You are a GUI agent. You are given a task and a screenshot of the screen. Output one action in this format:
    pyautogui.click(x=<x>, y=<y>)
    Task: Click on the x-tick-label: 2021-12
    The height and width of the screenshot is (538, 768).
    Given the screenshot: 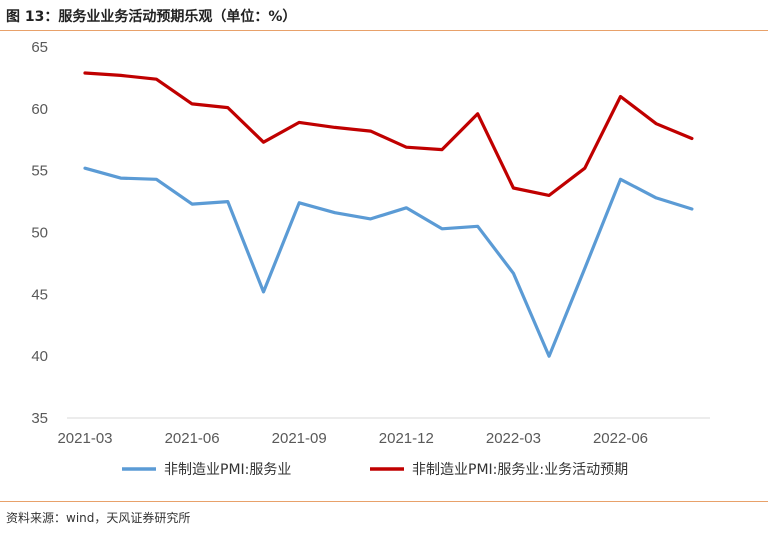 What is the action you would take?
    pyautogui.click(x=406, y=438)
    